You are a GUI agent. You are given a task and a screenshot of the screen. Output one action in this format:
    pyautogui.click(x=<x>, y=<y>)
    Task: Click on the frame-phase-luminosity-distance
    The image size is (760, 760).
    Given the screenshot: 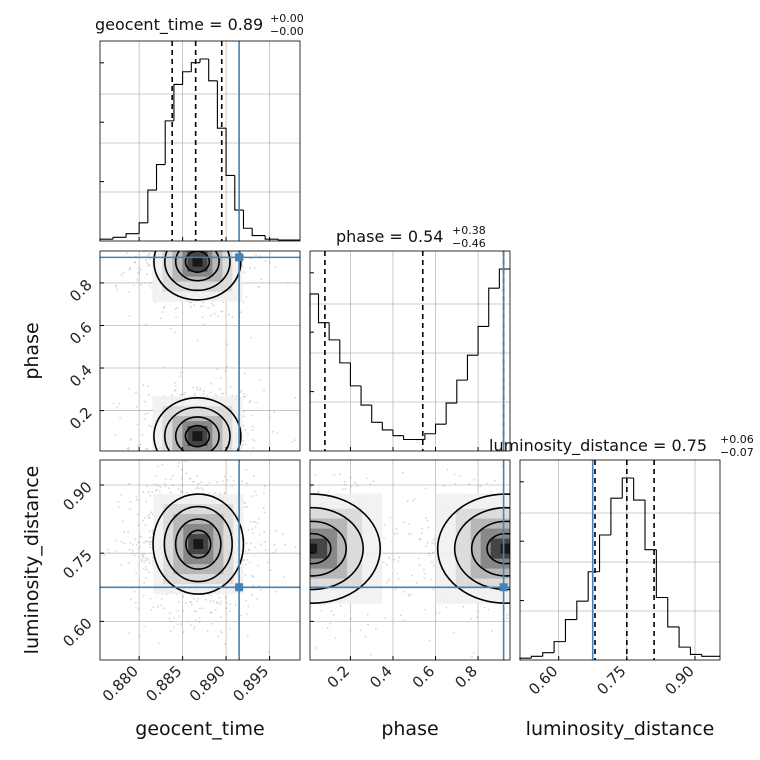 What is the action you would take?
    pyautogui.click(x=410, y=560)
    